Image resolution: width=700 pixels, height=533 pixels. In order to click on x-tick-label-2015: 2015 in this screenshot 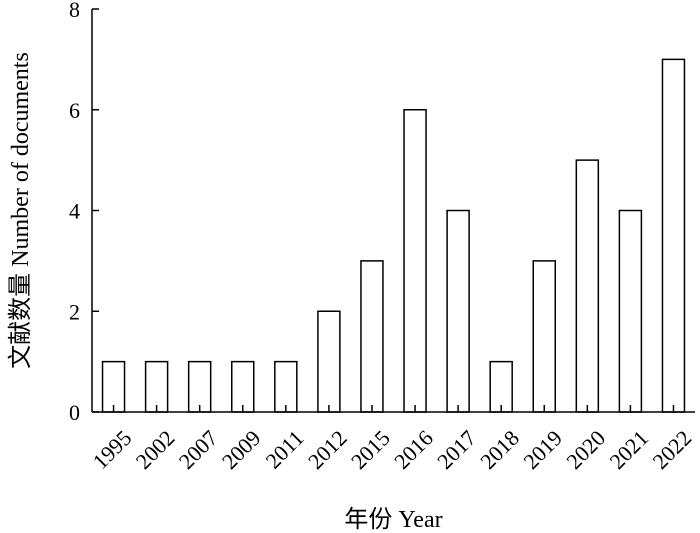, I will do `click(370, 449)`.